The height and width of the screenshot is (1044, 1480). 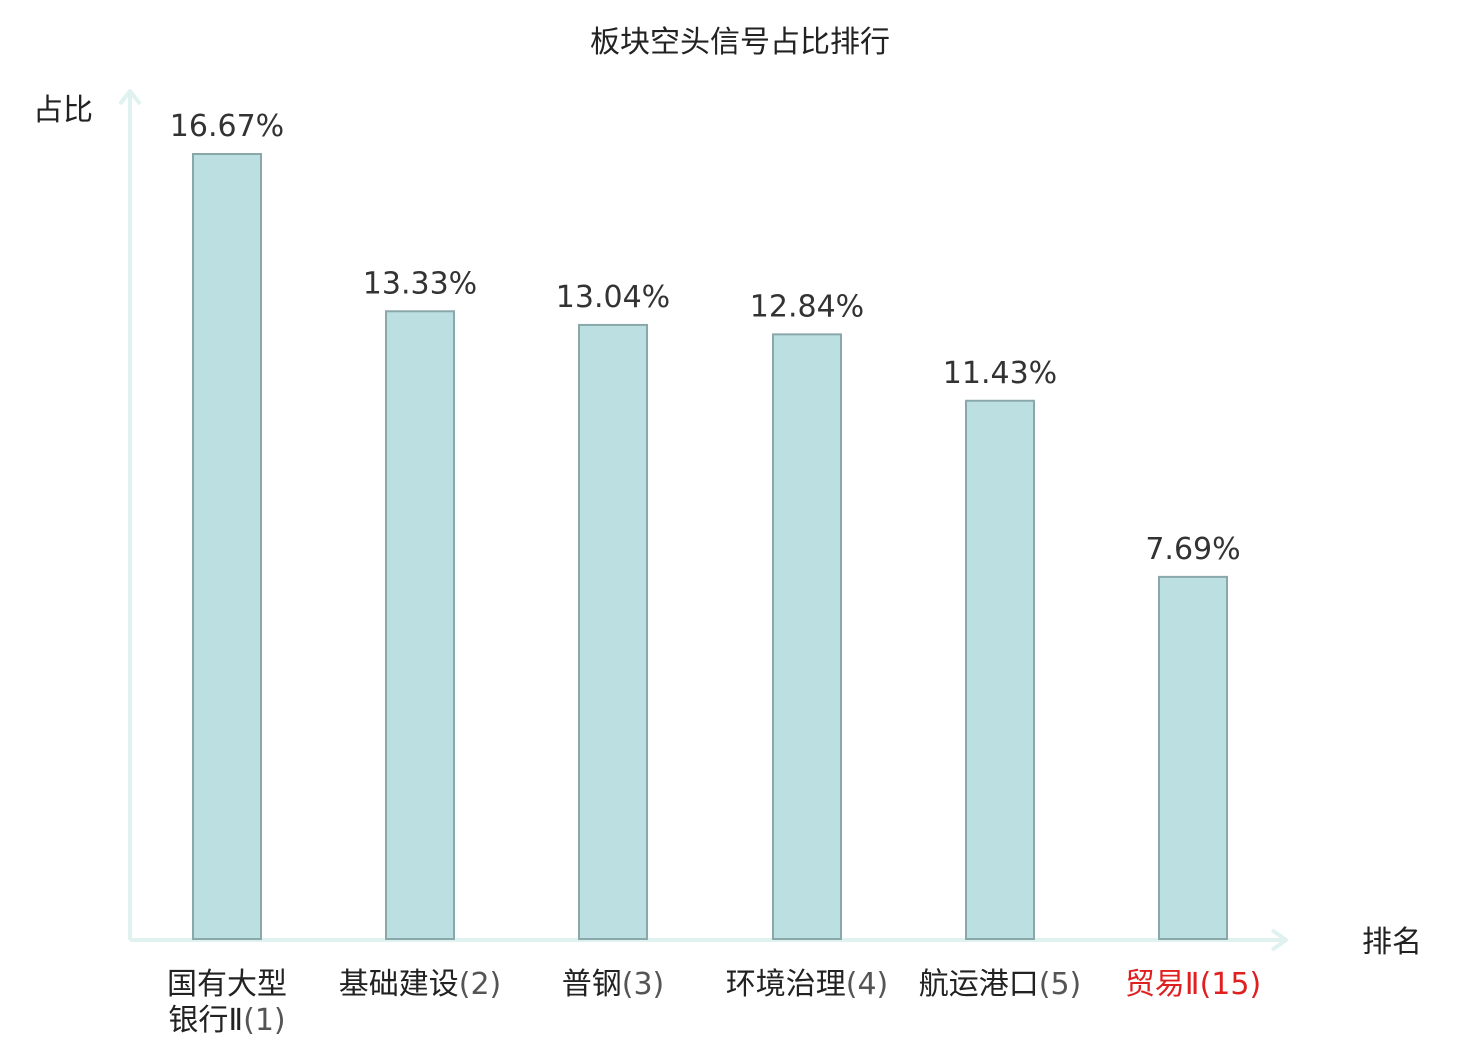 What do you see at coordinates (613, 297) in the screenshot?
I see `value-label-3: 13.04%` at bounding box center [613, 297].